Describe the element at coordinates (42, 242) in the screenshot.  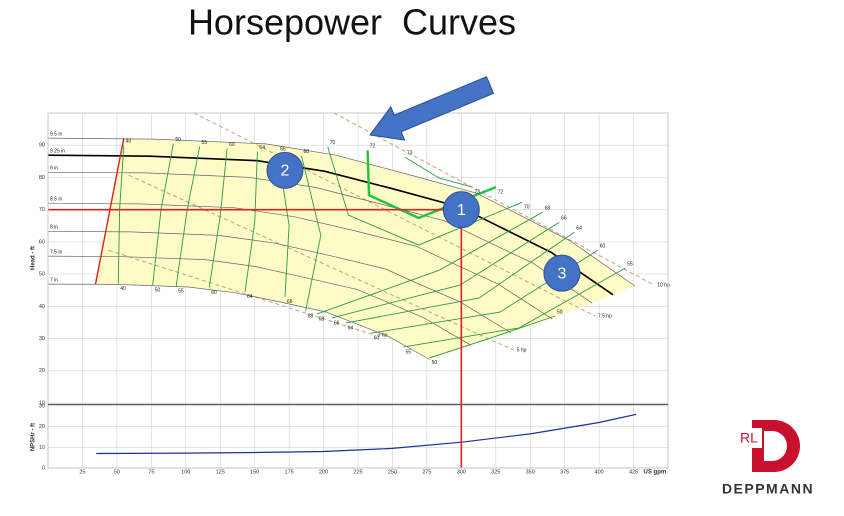
I see `y-tick-label: 60` at that location.